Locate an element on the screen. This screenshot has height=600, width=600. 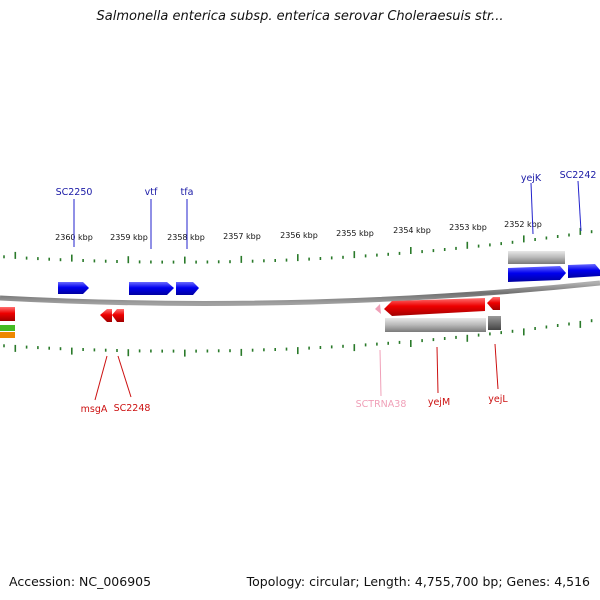
gene-arrow-yejl is located at coordinates (493, 303).